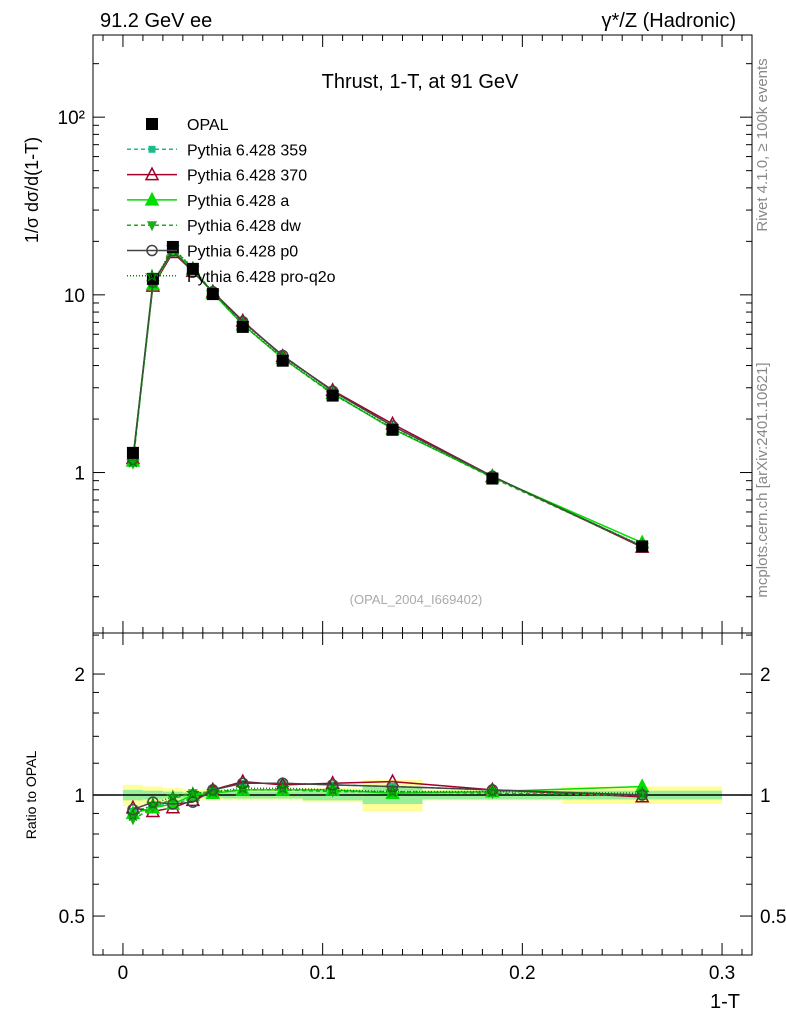  Describe the element at coordinates (32, 190) in the screenshot. I see `y-axis-label: 1/σ dσ/d(1-T)` at that location.